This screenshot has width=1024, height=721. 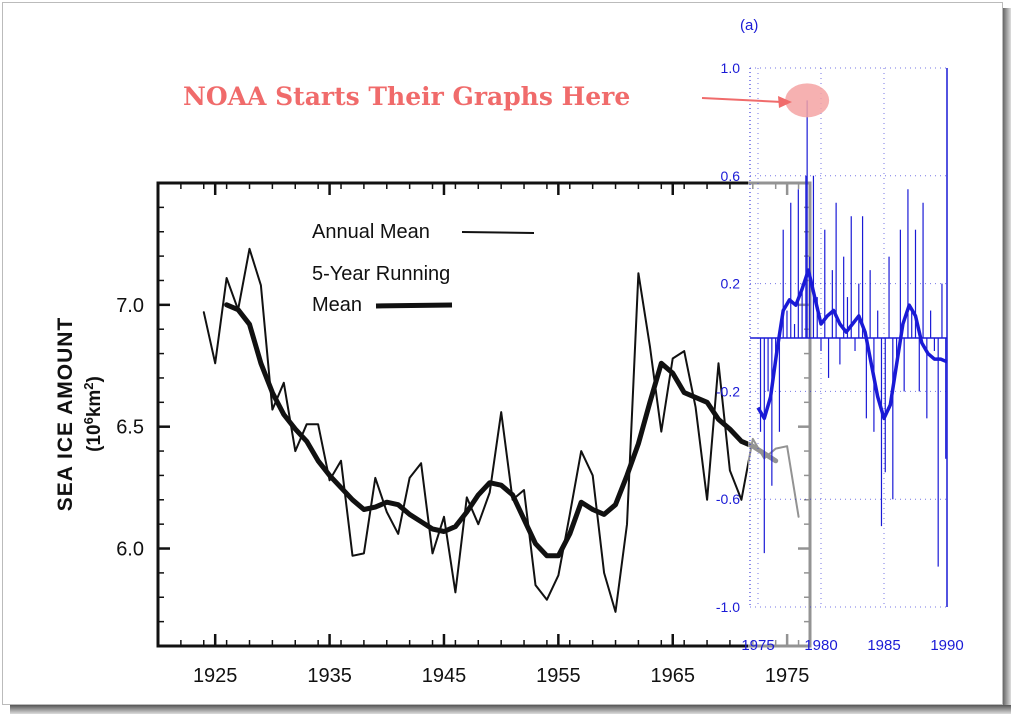 I want to click on legend-running-swatch, so click(x=414, y=305).